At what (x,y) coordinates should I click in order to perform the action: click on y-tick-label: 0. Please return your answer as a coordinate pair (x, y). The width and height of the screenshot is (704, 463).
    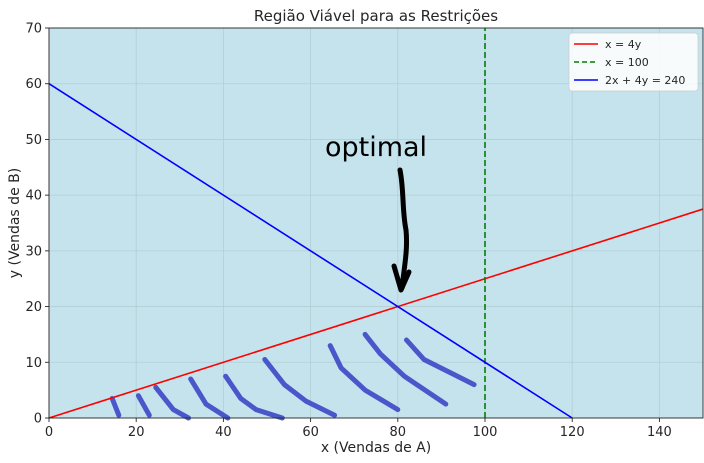
    Looking at the image, I should click on (38, 419).